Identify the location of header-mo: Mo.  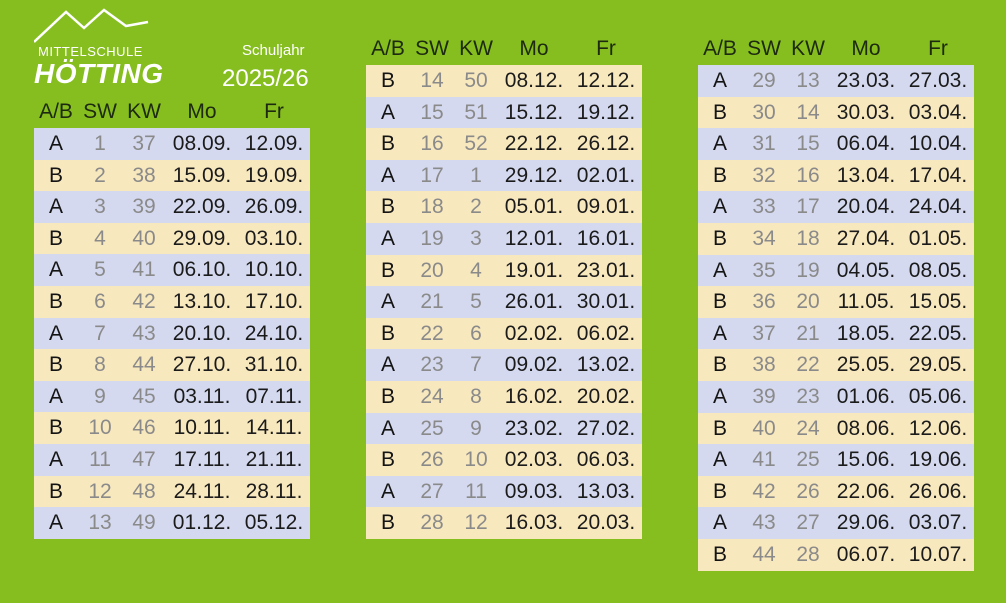
(866, 48).